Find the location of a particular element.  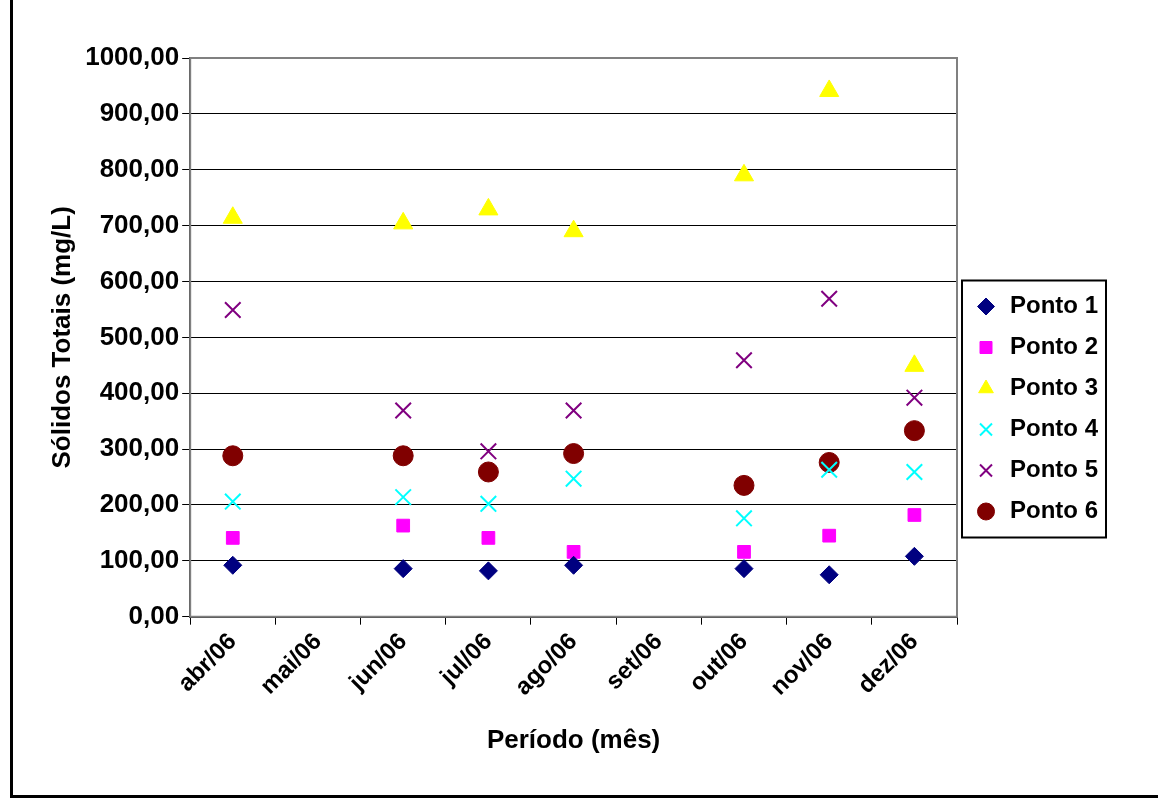

x-axis-title: Período (mês) is located at coordinates (573, 738).